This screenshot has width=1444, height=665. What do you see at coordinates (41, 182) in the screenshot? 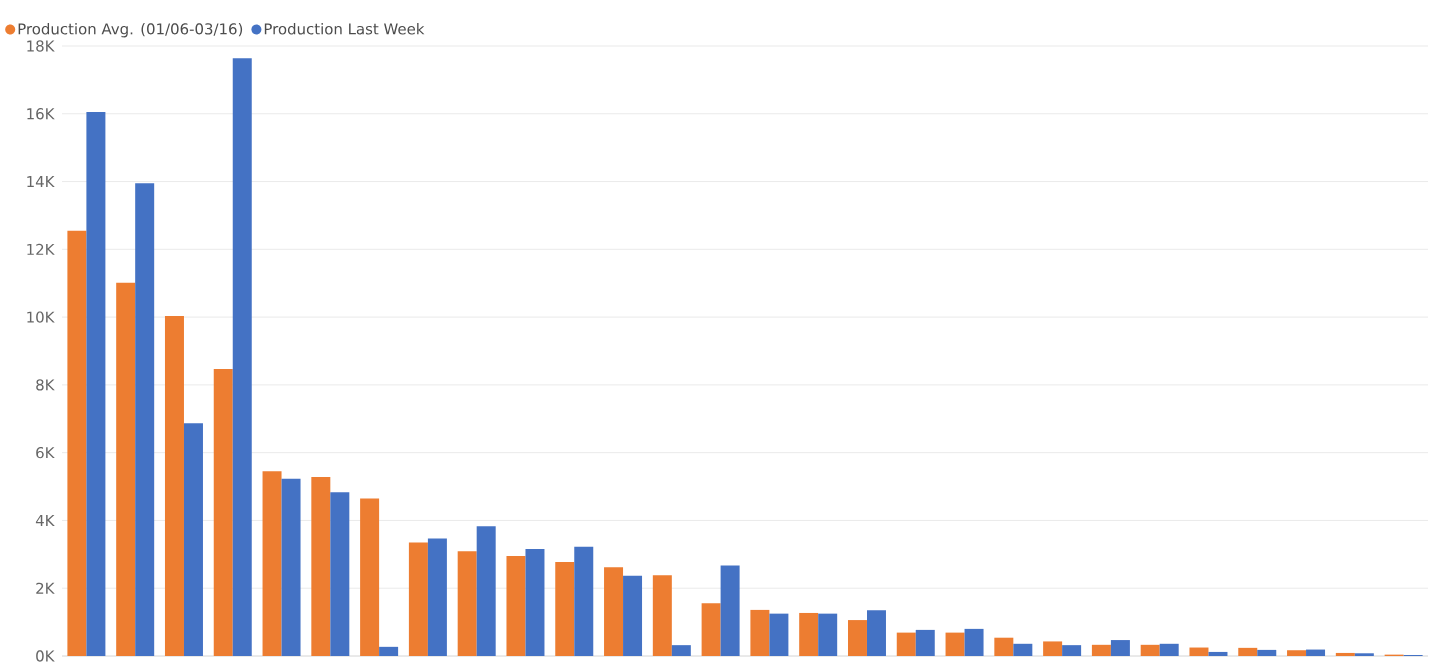
I see `y-tick-label: 14K` at bounding box center [41, 182].